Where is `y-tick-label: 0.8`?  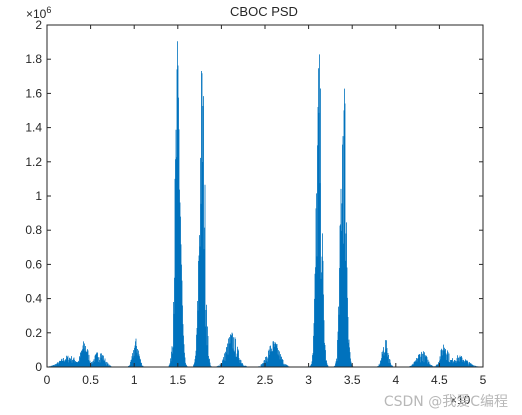 y-tick-label: 0.8 is located at coordinates (33, 230).